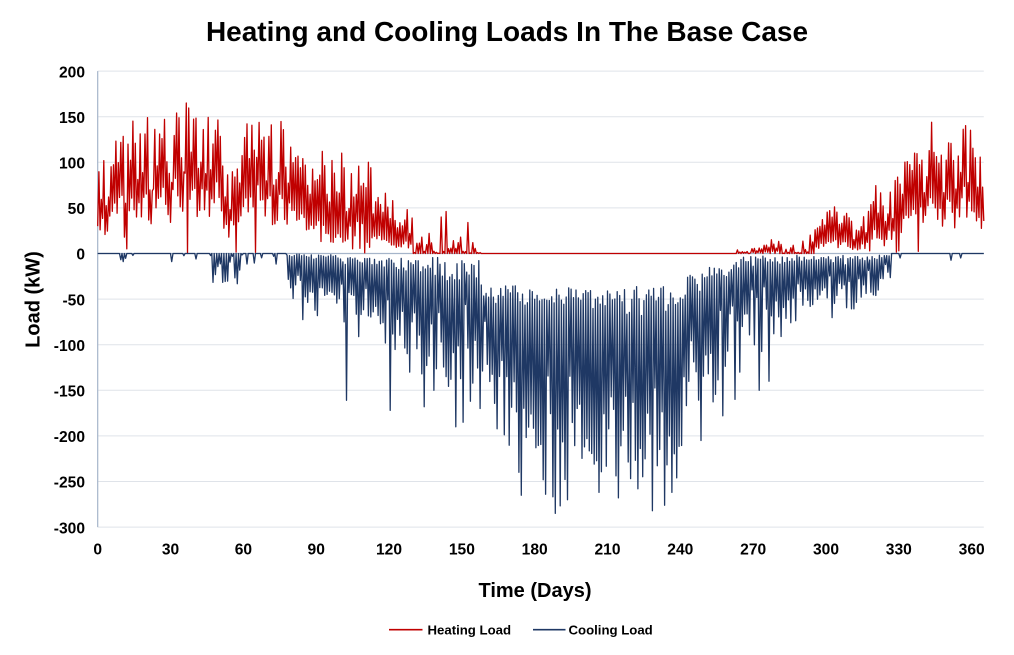 Image resolution: width=1014 pixels, height=655 pixels. Describe the element at coordinates (317, 550) in the screenshot. I see `svg-text: 90` at that location.